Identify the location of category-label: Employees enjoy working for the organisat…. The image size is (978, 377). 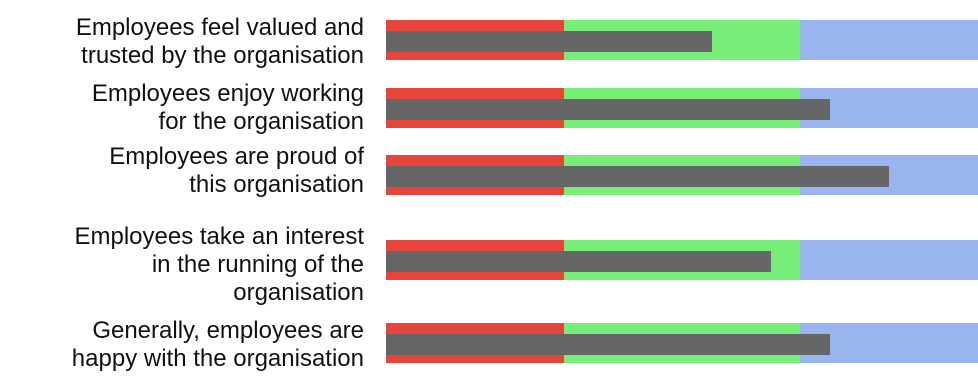
(228, 108).